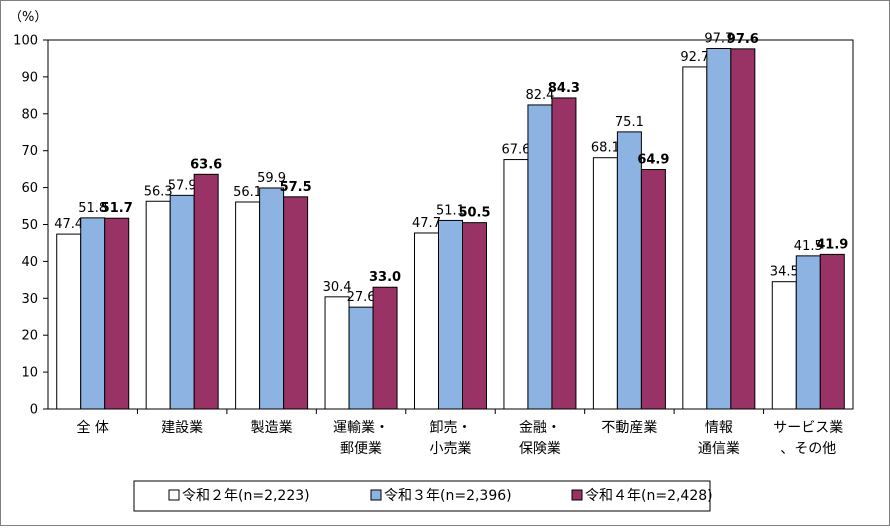 This screenshot has width=890, height=529. Describe the element at coordinates (539, 95) in the screenshot. I see `data-label: 82.4` at that location.